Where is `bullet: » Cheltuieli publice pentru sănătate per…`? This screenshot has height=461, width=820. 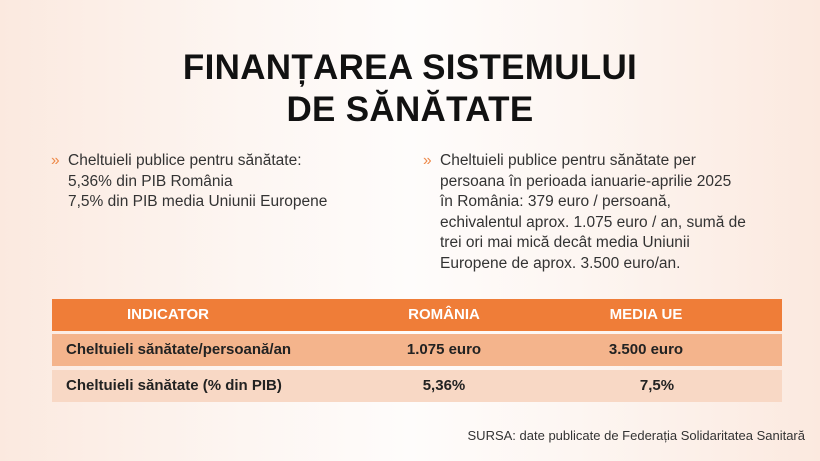 bullet: » Cheltuieli publice pentru sănătate per… is located at coordinates (584, 212).